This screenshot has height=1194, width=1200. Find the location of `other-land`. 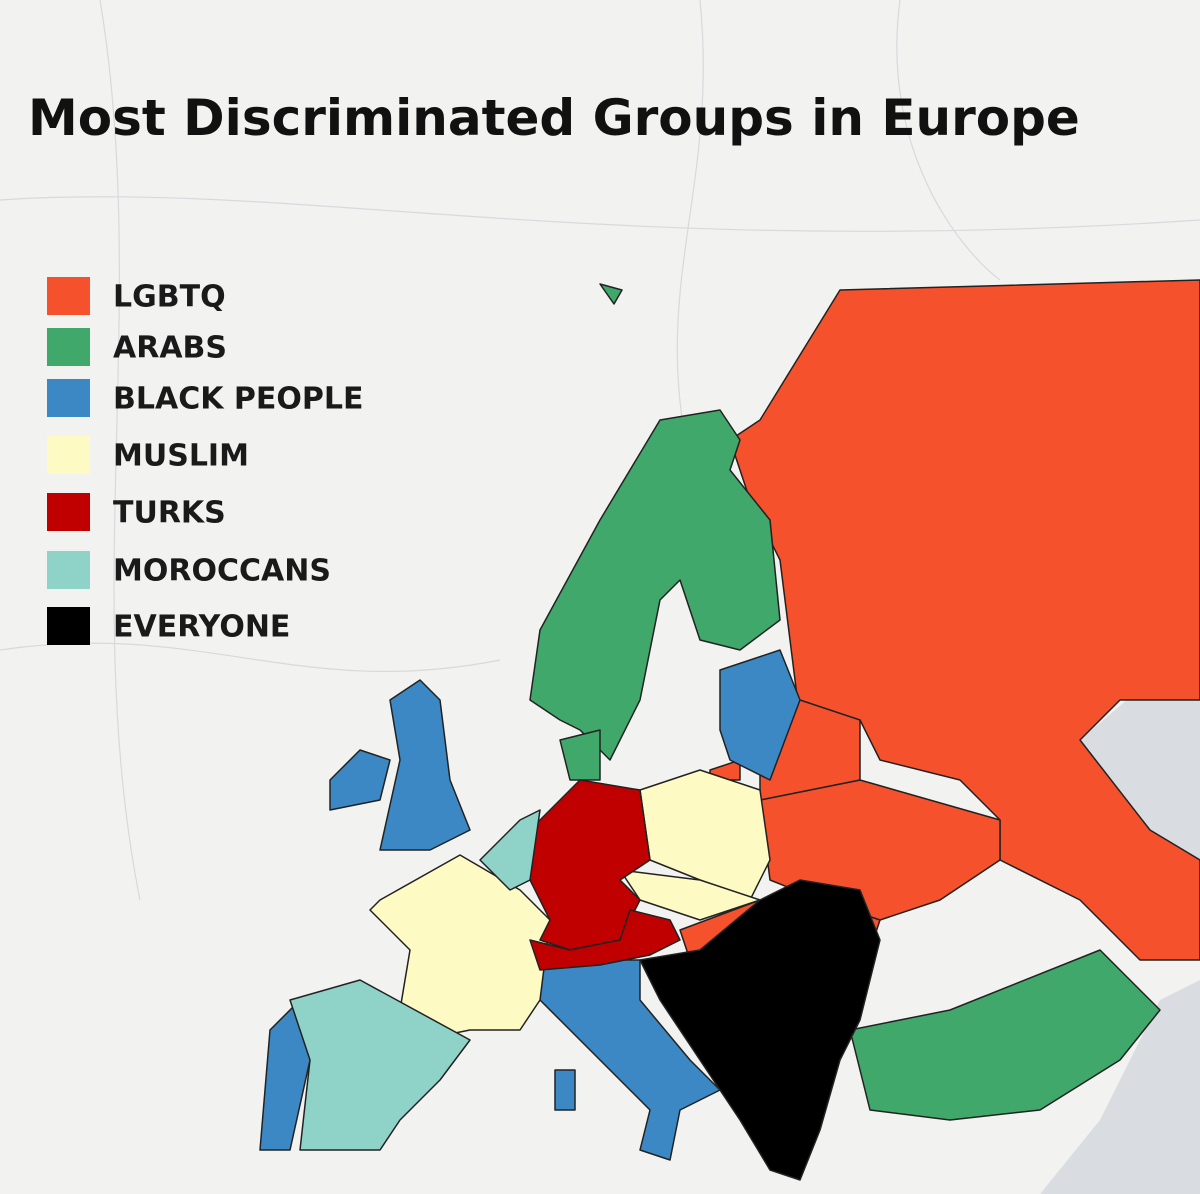

other-land is located at coordinates (1120, 927).